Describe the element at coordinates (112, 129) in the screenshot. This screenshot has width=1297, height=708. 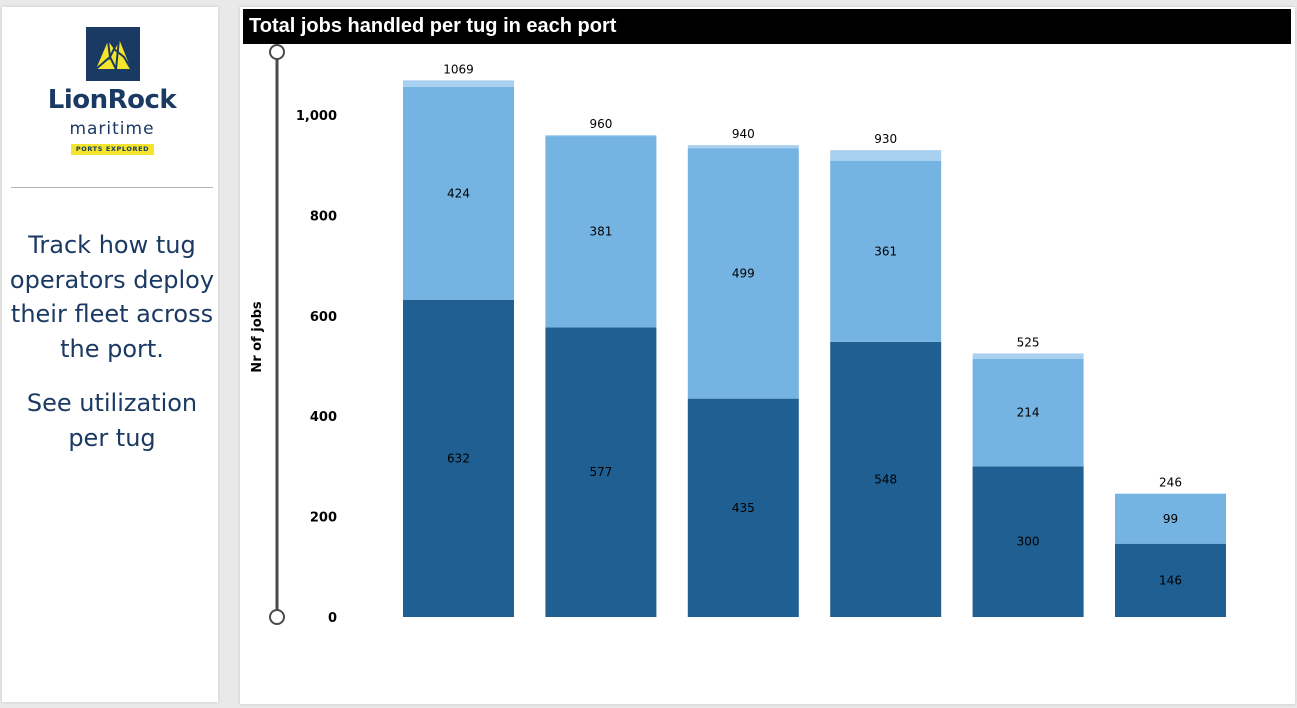
I see `logo-subtitle: maritime` at that location.